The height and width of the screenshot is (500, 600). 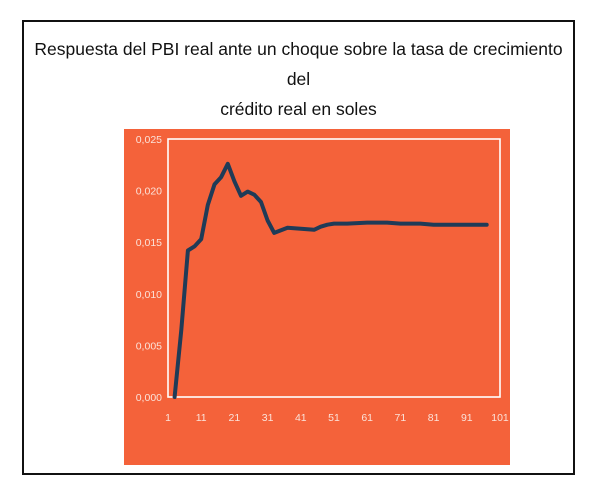 What do you see at coordinates (149, 243) in the screenshot?
I see `y-tick-label: 0,015` at bounding box center [149, 243].